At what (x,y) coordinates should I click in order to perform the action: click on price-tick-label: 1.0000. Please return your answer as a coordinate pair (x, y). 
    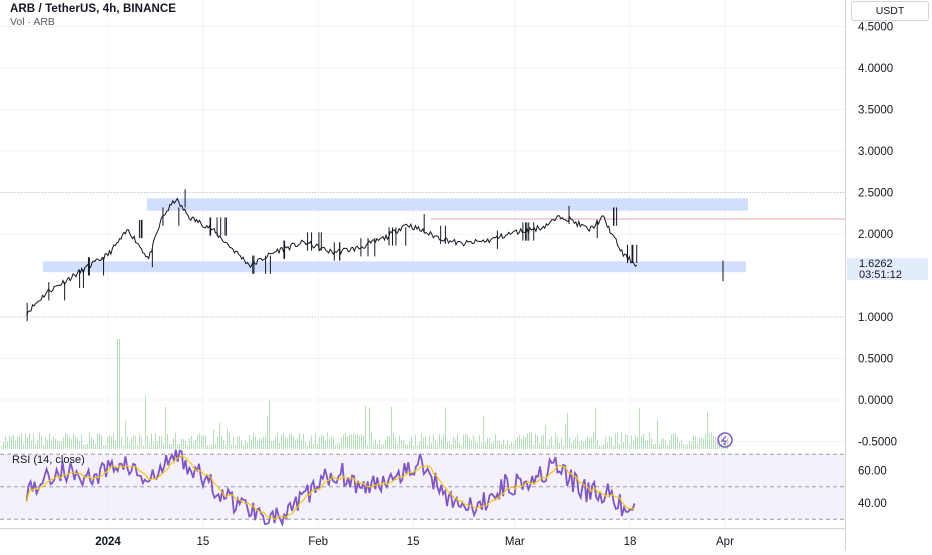
    Looking at the image, I should click on (875, 318).